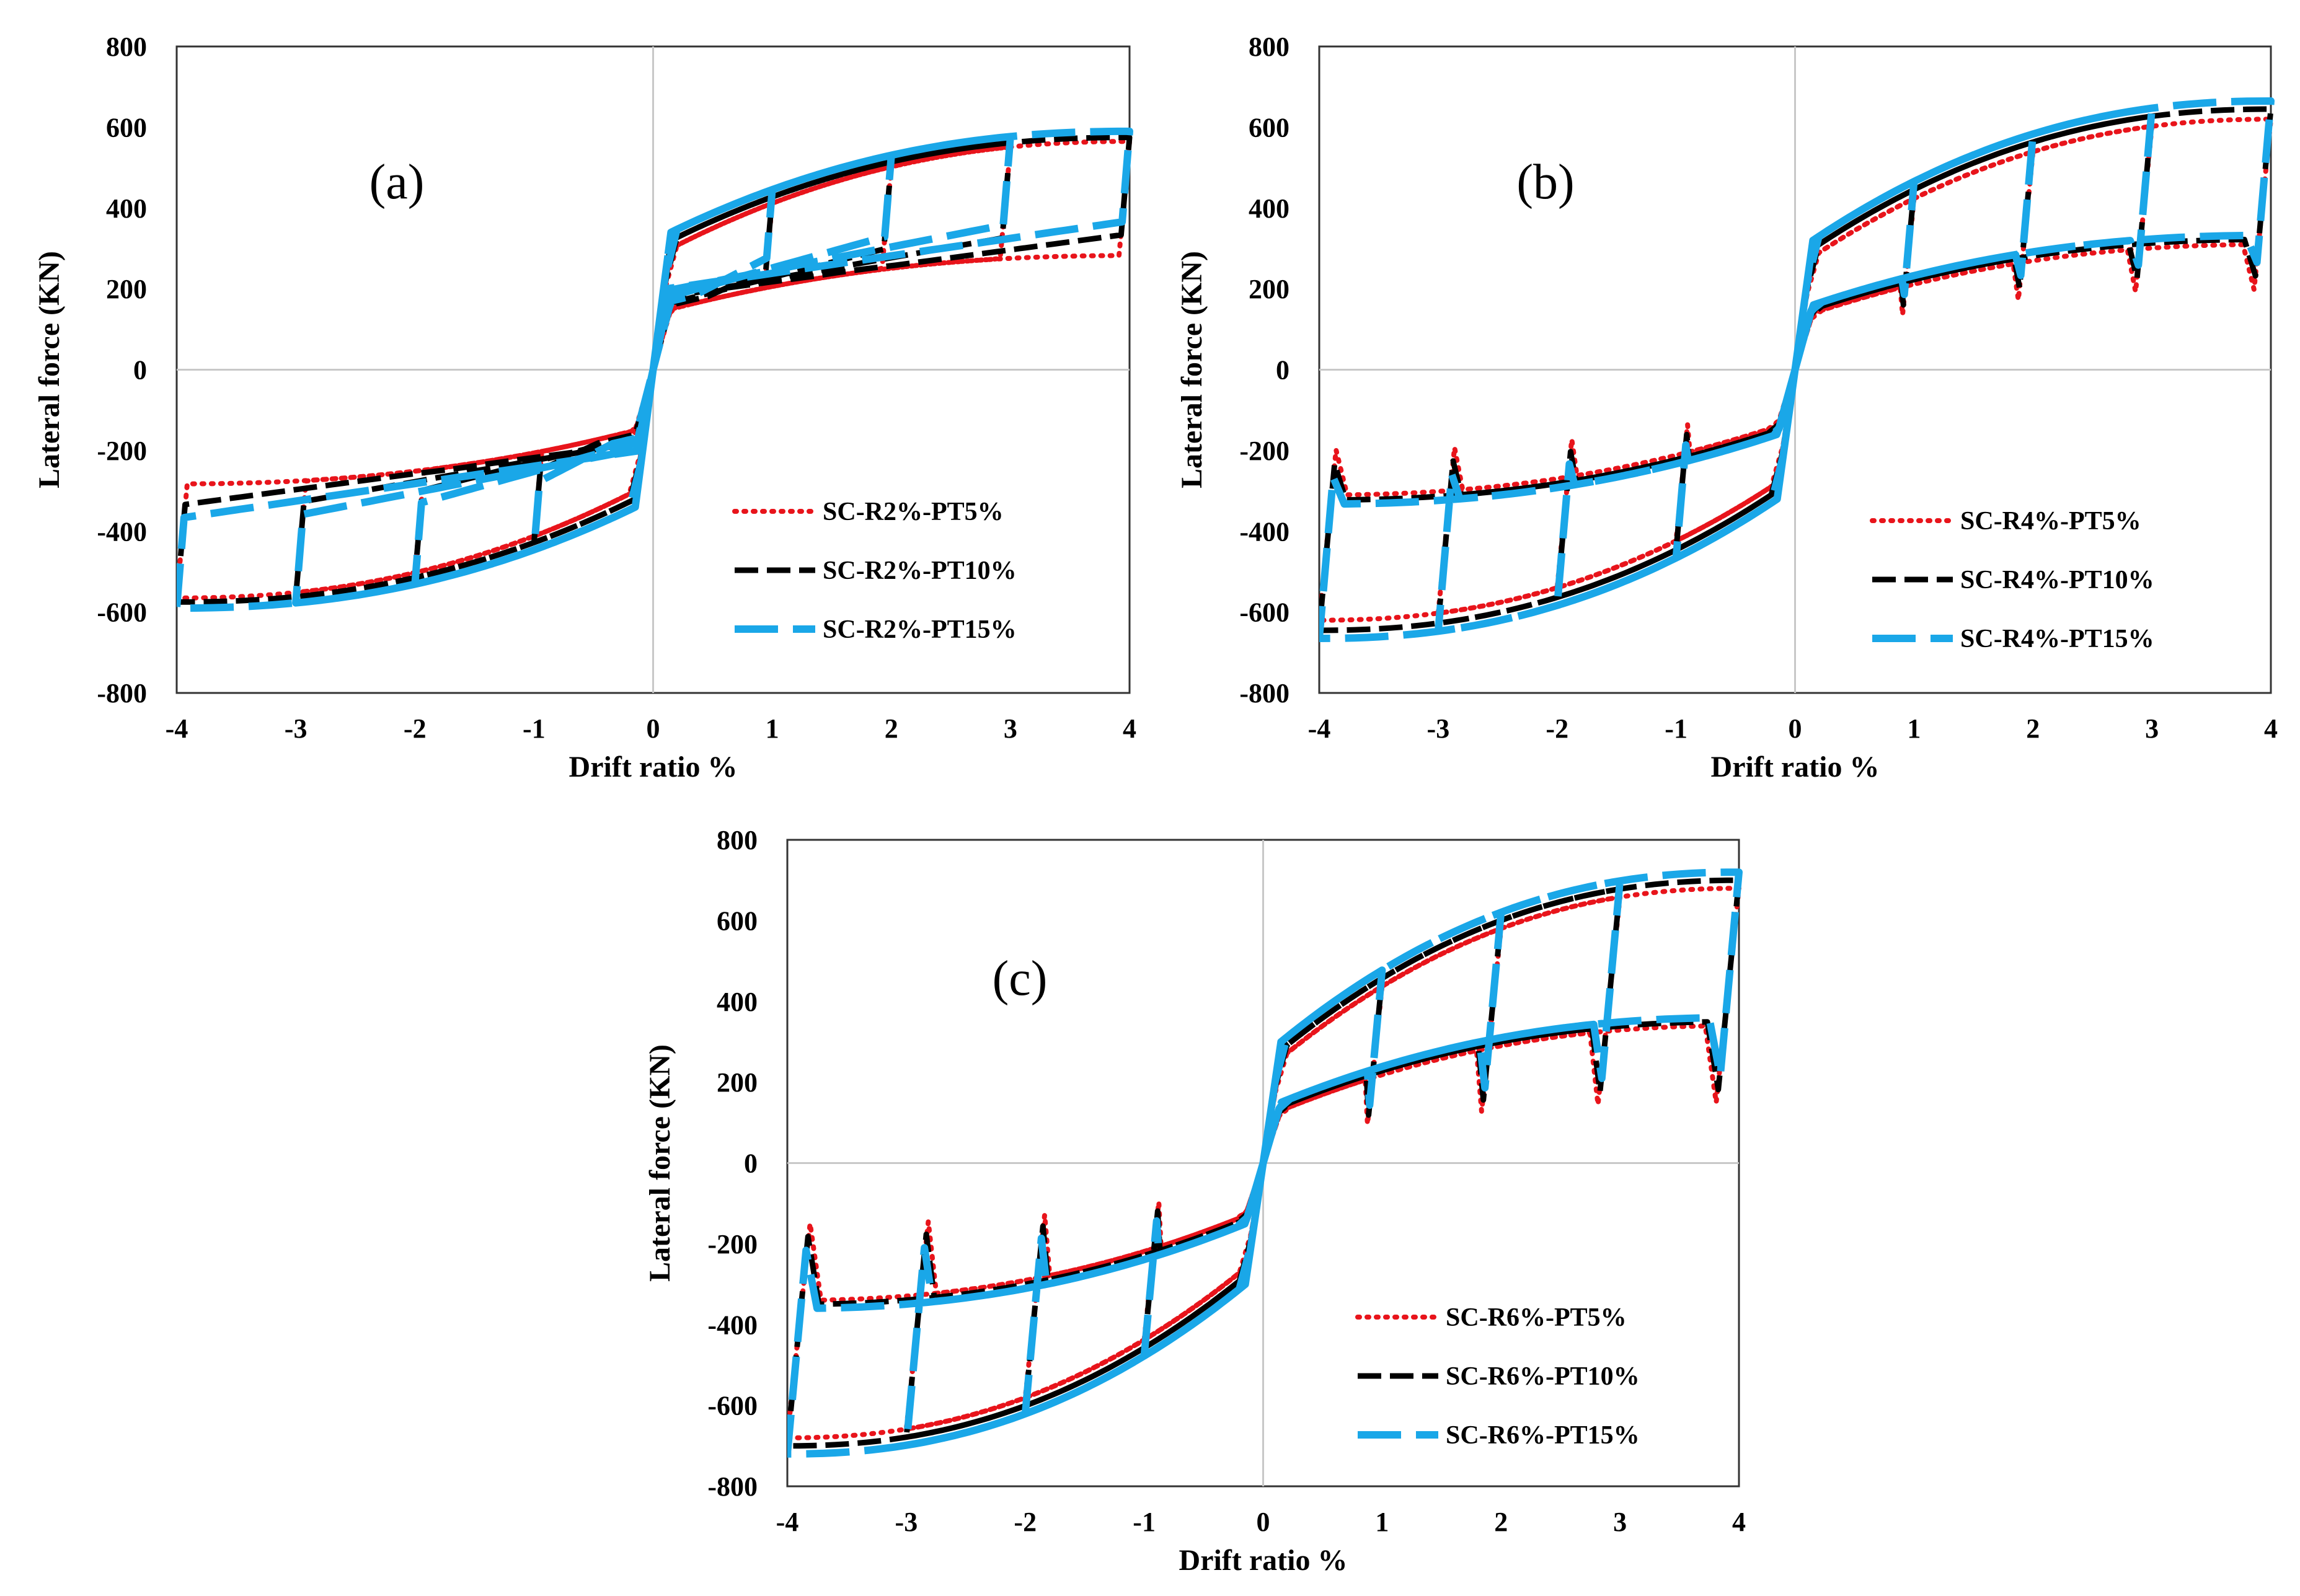 The width and height of the screenshot is (2300, 1596). What do you see at coordinates (1021, 978) in the screenshot?
I see `panel-label: (c)` at bounding box center [1021, 978].